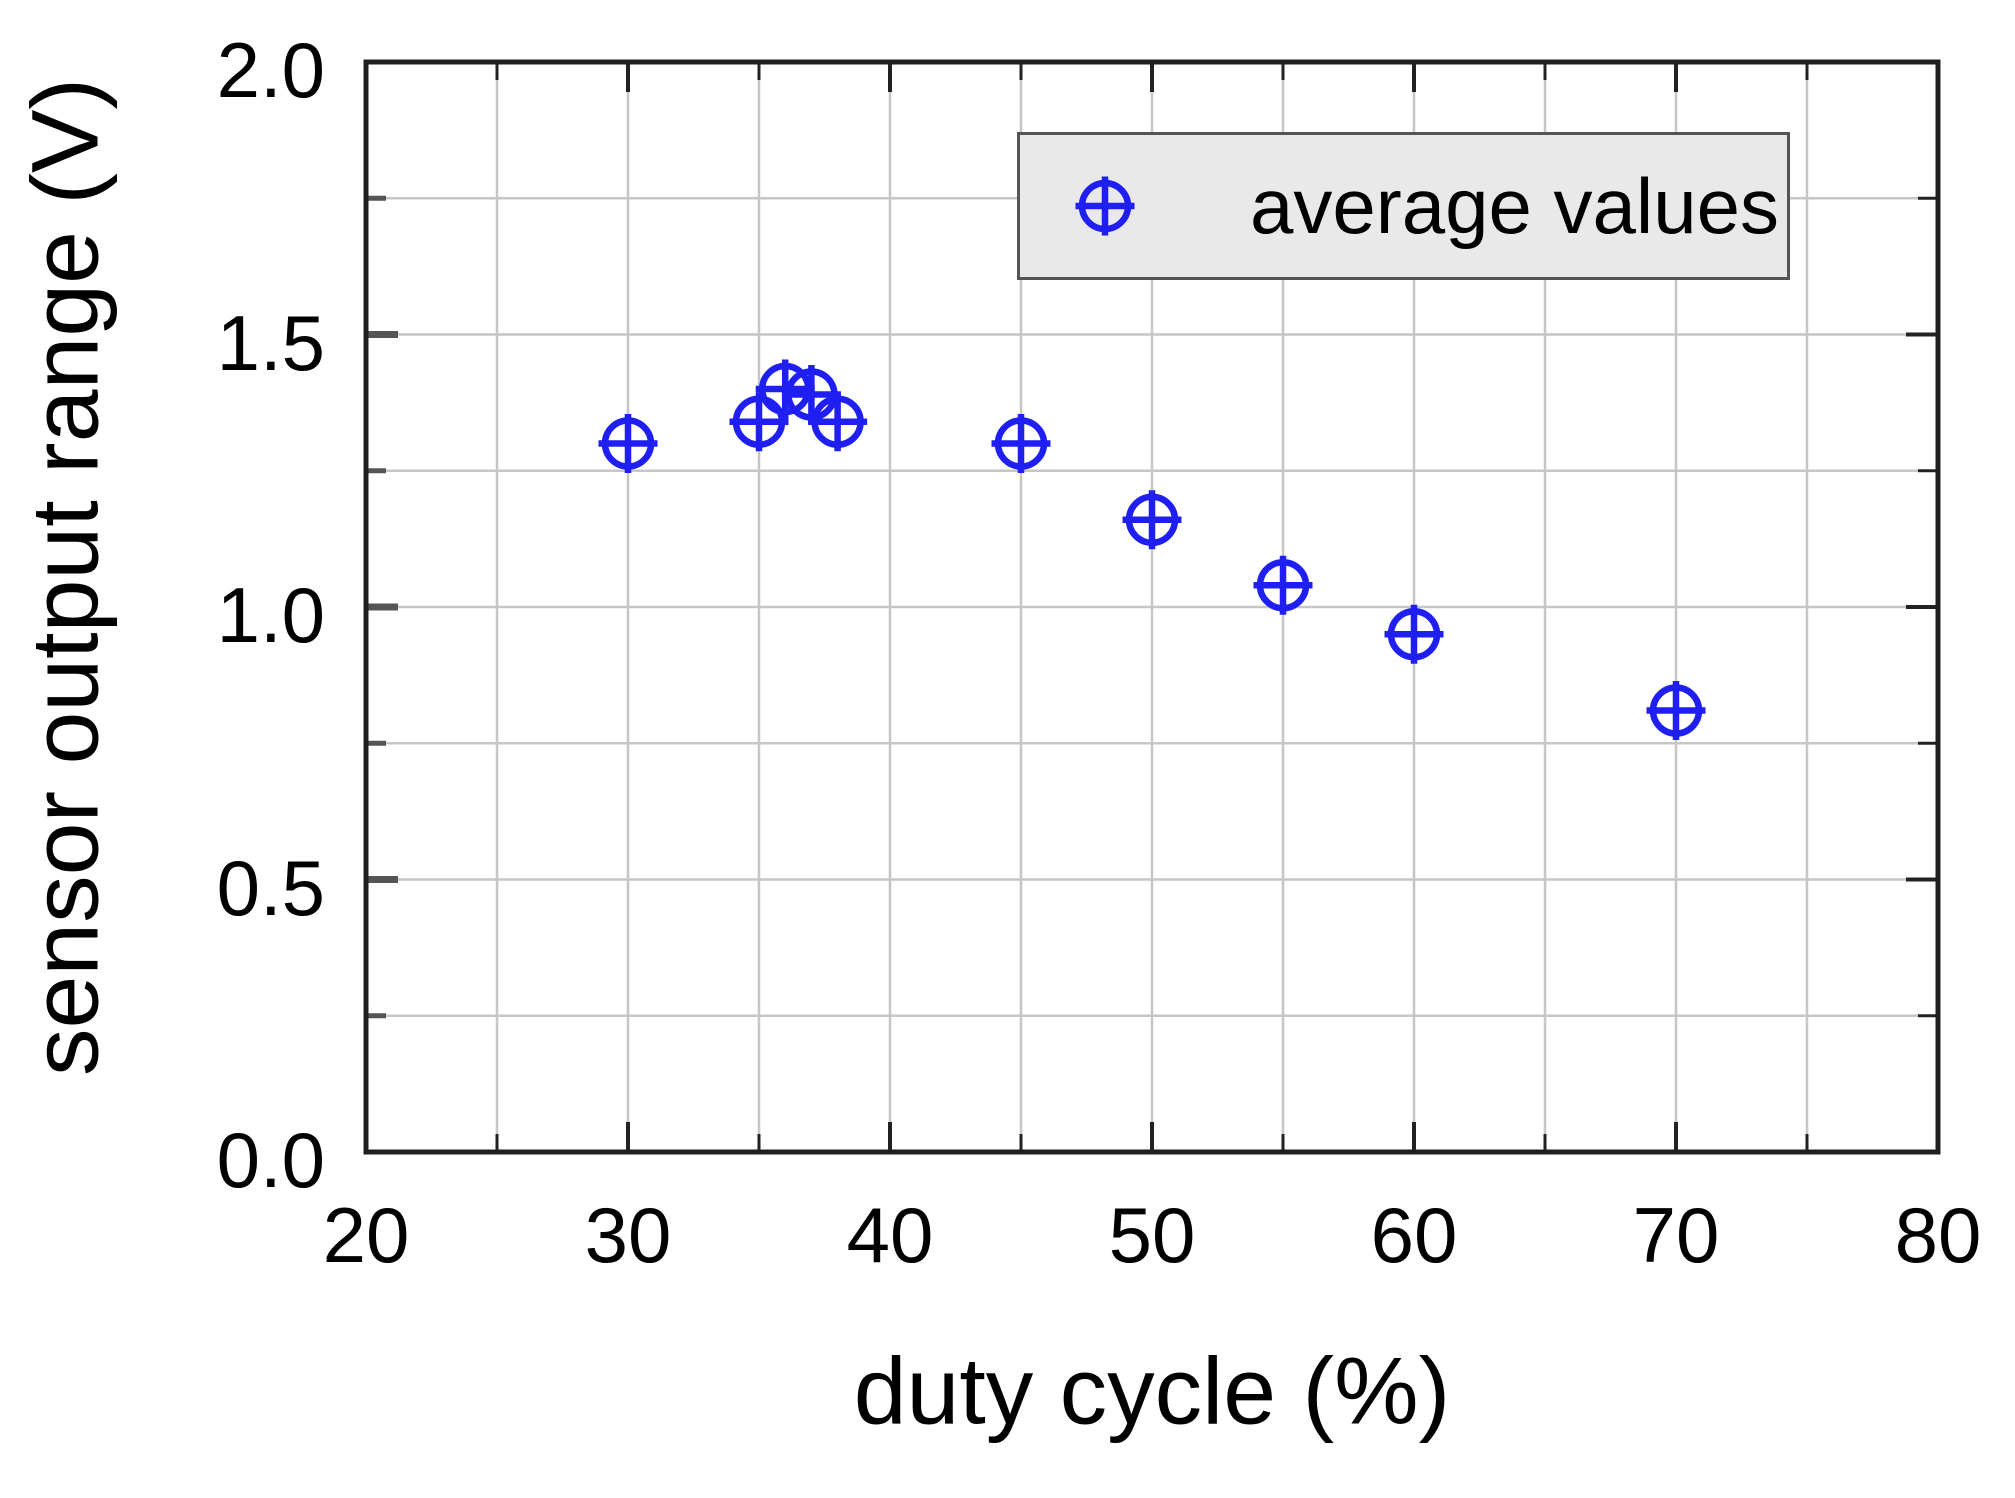 The image size is (2015, 1498). I want to click on x-tick-label: 20, so click(366, 1235).